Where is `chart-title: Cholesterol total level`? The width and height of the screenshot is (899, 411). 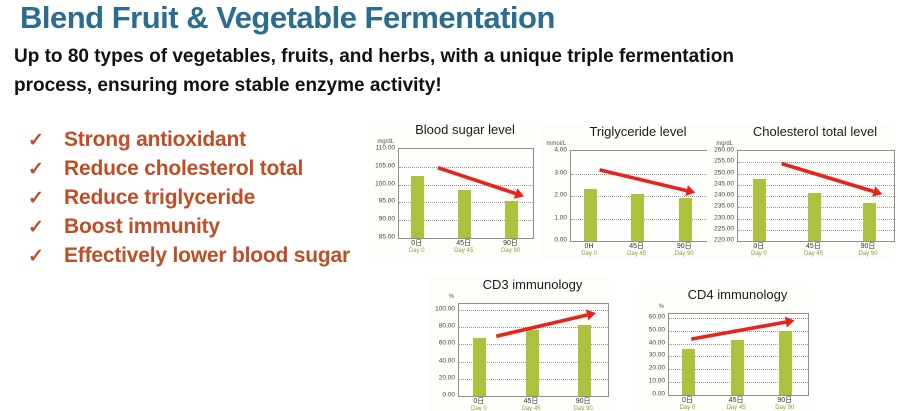
chart-title: Cholesterol total level is located at coordinates (815, 131).